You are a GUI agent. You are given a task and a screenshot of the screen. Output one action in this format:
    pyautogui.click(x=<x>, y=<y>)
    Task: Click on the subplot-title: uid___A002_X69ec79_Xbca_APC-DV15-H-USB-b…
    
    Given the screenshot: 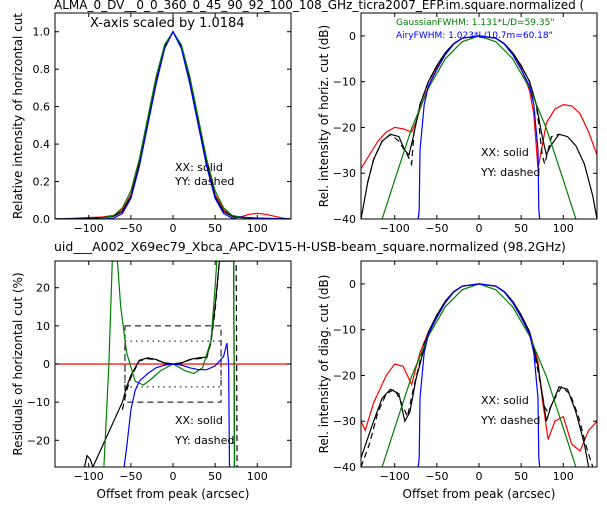 What is the action you would take?
    pyautogui.click(x=310, y=246)
    